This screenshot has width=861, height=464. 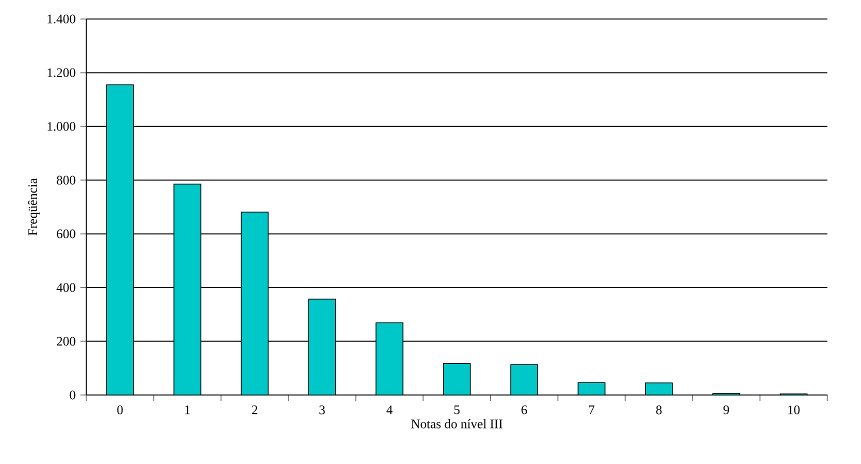 What do you see at coordinates (62, 126) in the screenshot?
I see `y-tick-label: 1.000` at bounding box center [62, 126].